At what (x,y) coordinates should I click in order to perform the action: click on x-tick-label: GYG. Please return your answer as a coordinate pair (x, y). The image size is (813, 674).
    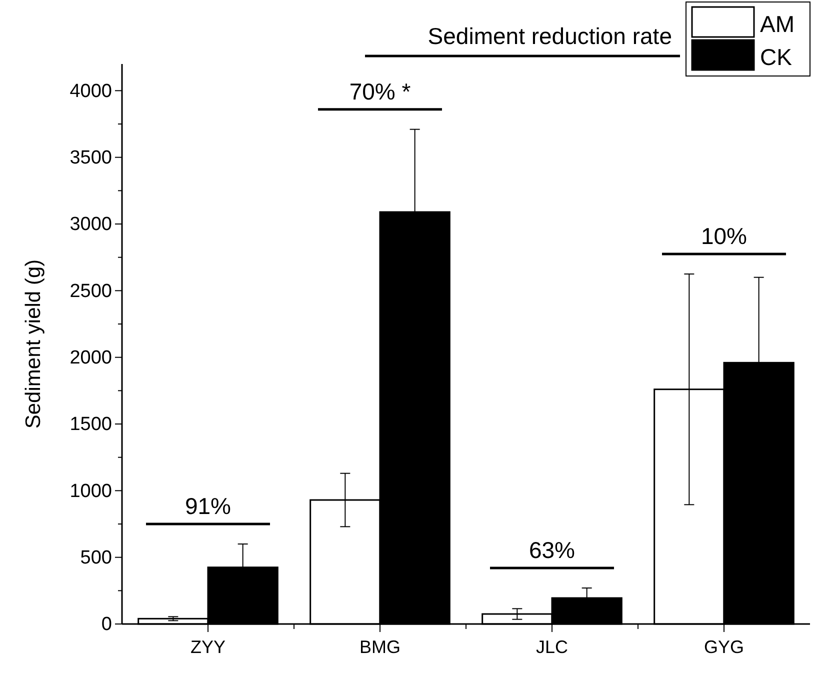
    Looking at the image, I should click on (724, 647).